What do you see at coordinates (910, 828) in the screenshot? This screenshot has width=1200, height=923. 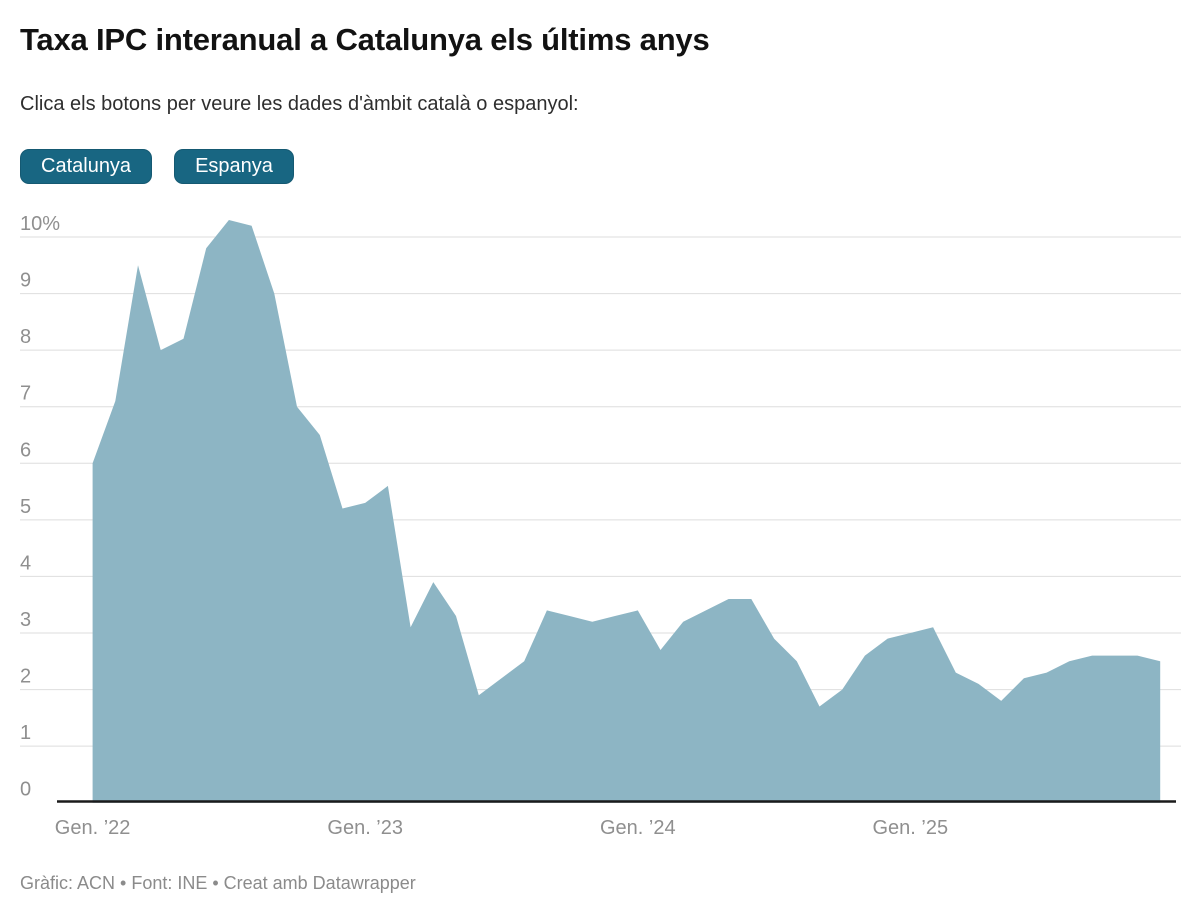 I see `x-tick-label: Gen. ’25` at bounding box center [910, 828].